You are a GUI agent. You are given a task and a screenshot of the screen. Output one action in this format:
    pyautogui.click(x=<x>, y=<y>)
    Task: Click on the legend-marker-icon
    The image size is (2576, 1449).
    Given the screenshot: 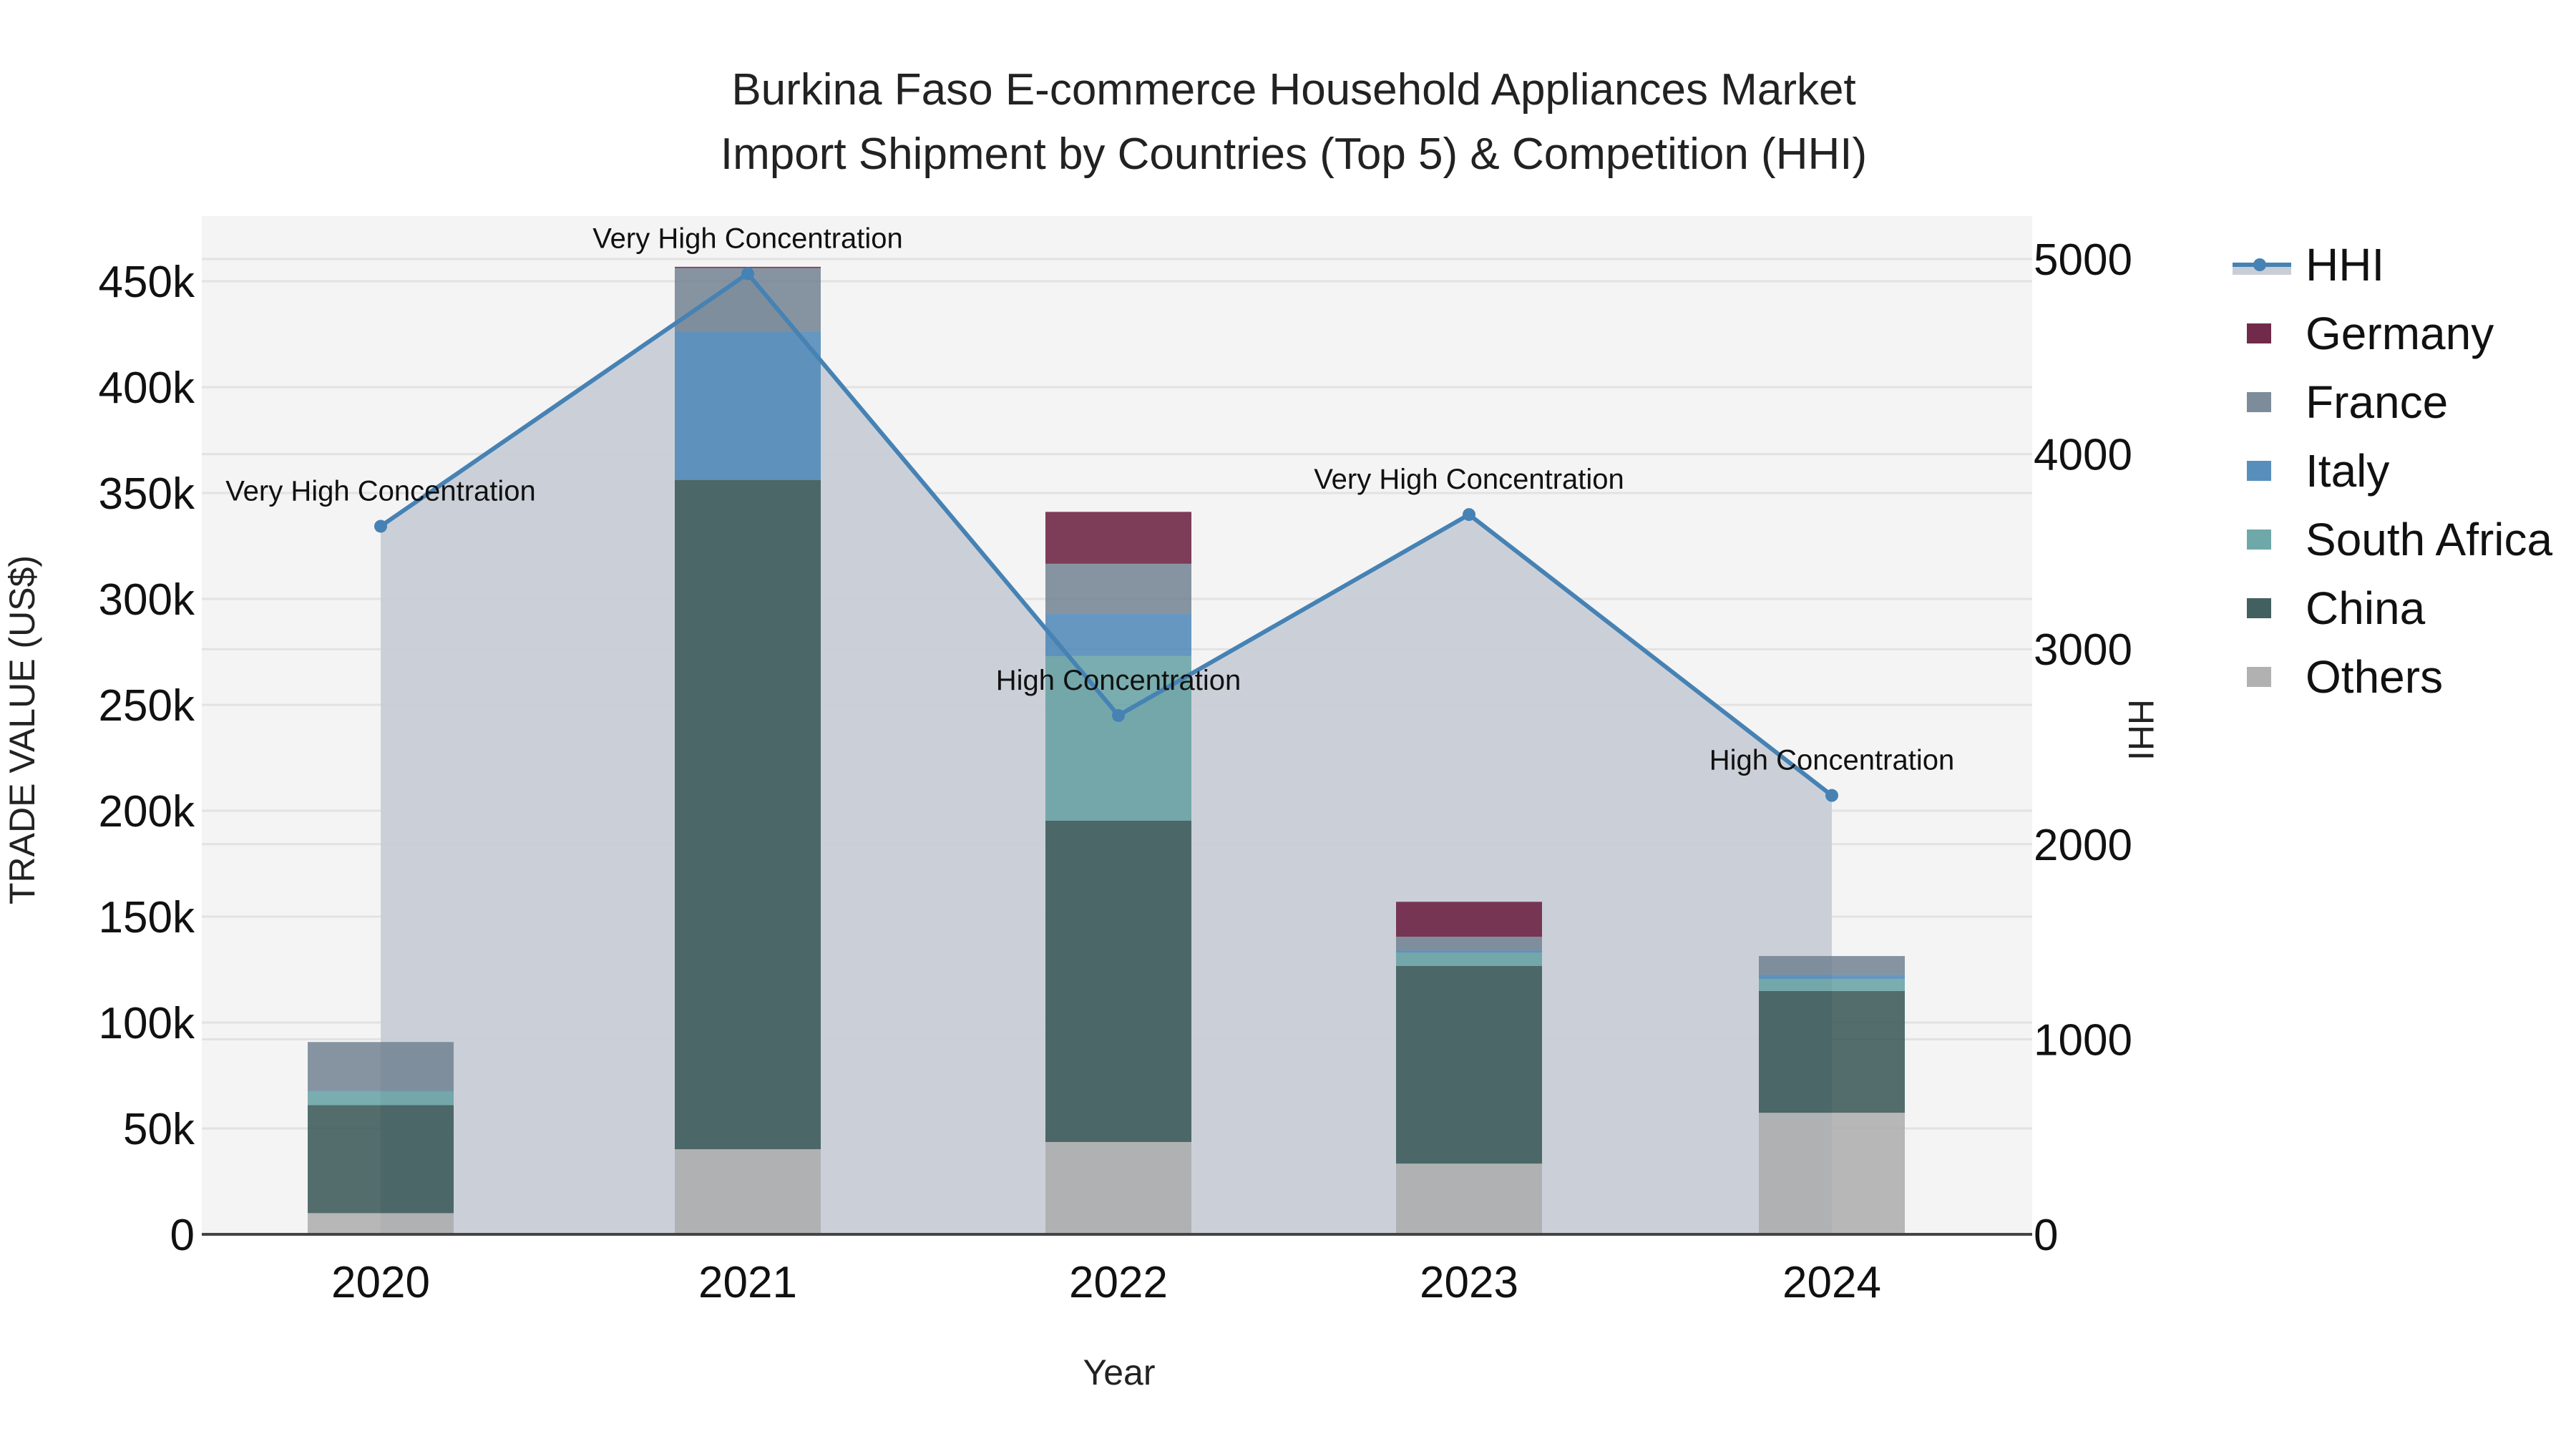 What is the action you would take?
    pyautogui.click(x=2259, y=264)
    